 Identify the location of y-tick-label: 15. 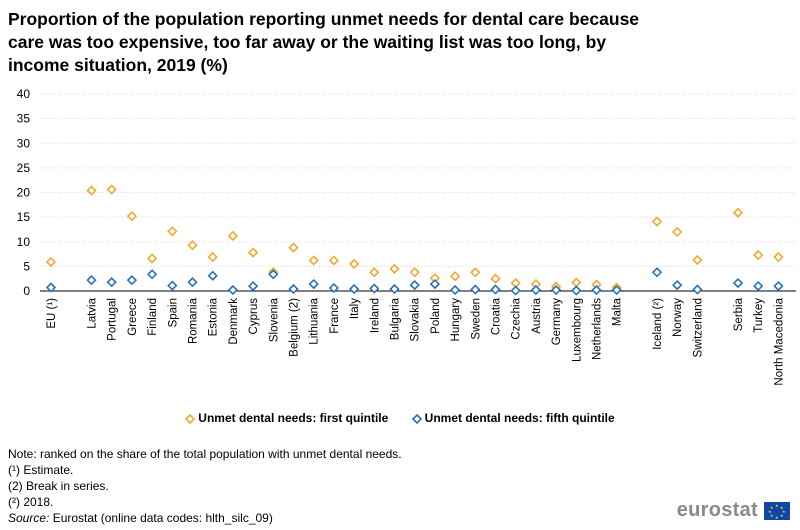
(24, 217).